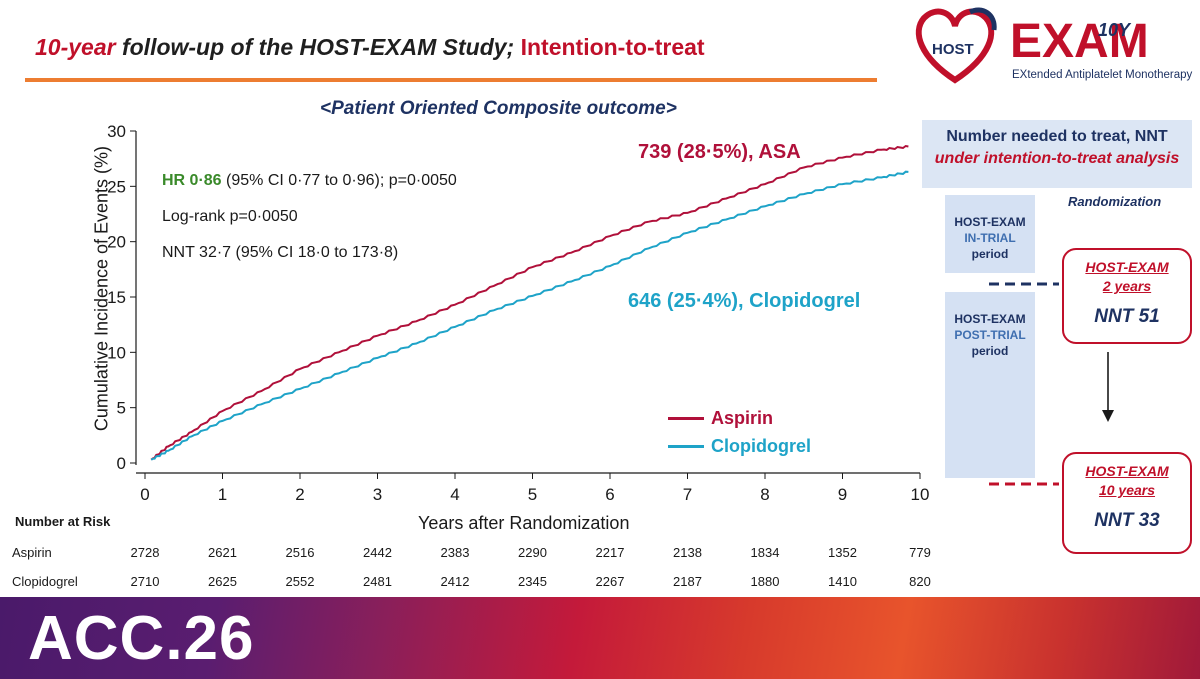 The width and height of the screenshot is (1200, 679). What do you see at coordinates (377, 581) in the screenshot?
I see `risk-cell-clopidogrel: 2481` at bounding box center [377, 581].